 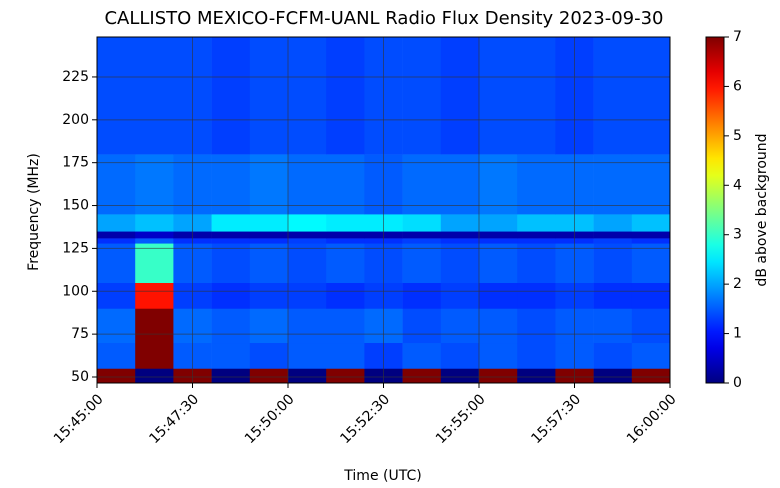 I want to click on y-tick-label: 75, so click(x=80, y=334).